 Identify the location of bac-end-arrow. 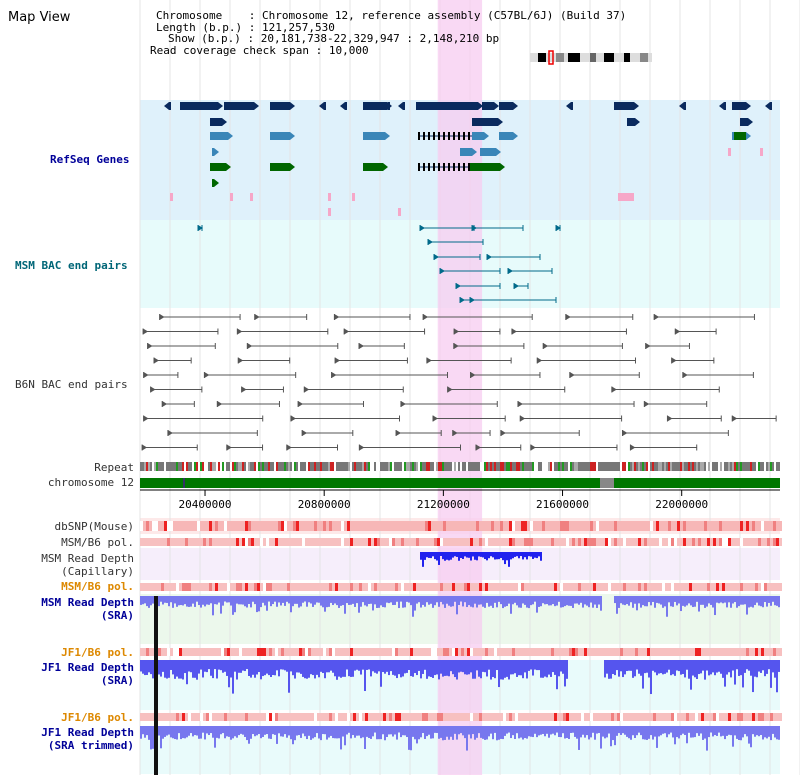
(146, 331).